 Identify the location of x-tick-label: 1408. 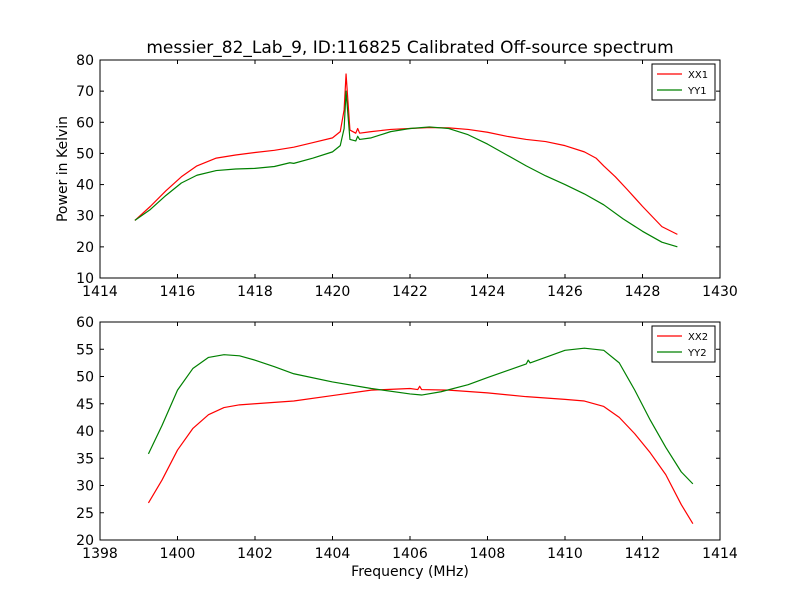
(488, 554).